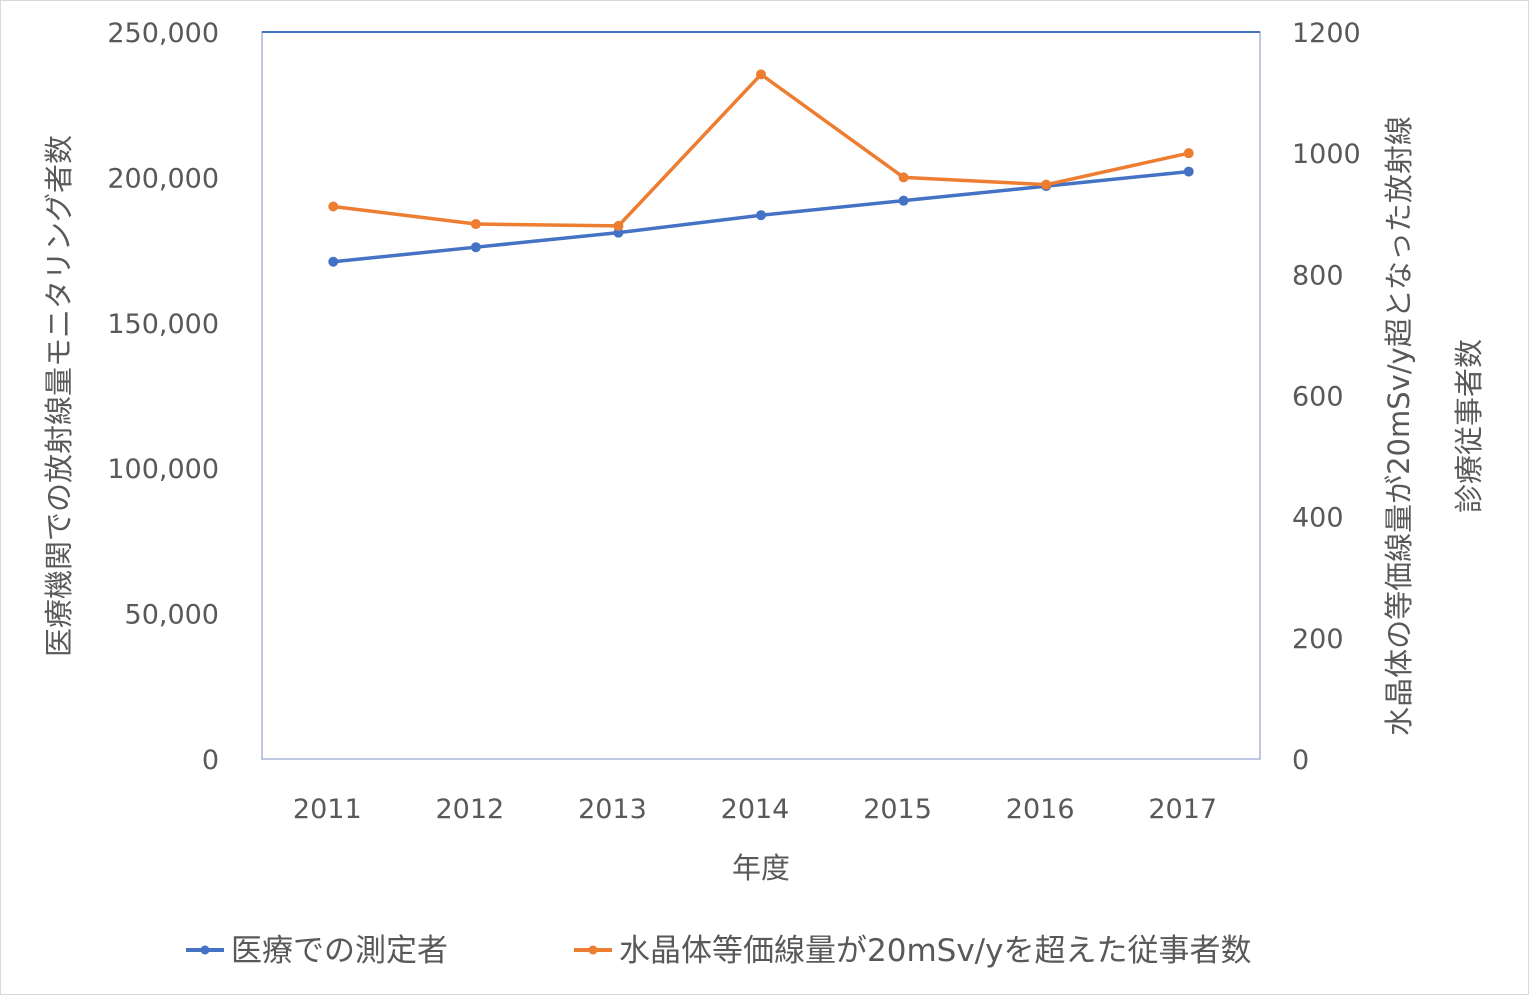 Image resolution: width=1529 pixels, height=996 pixels. What do you see at coordinates (761, 868) in the screenshot?
I see `x-axis-title: 年度` at bounding box center [761, 868].